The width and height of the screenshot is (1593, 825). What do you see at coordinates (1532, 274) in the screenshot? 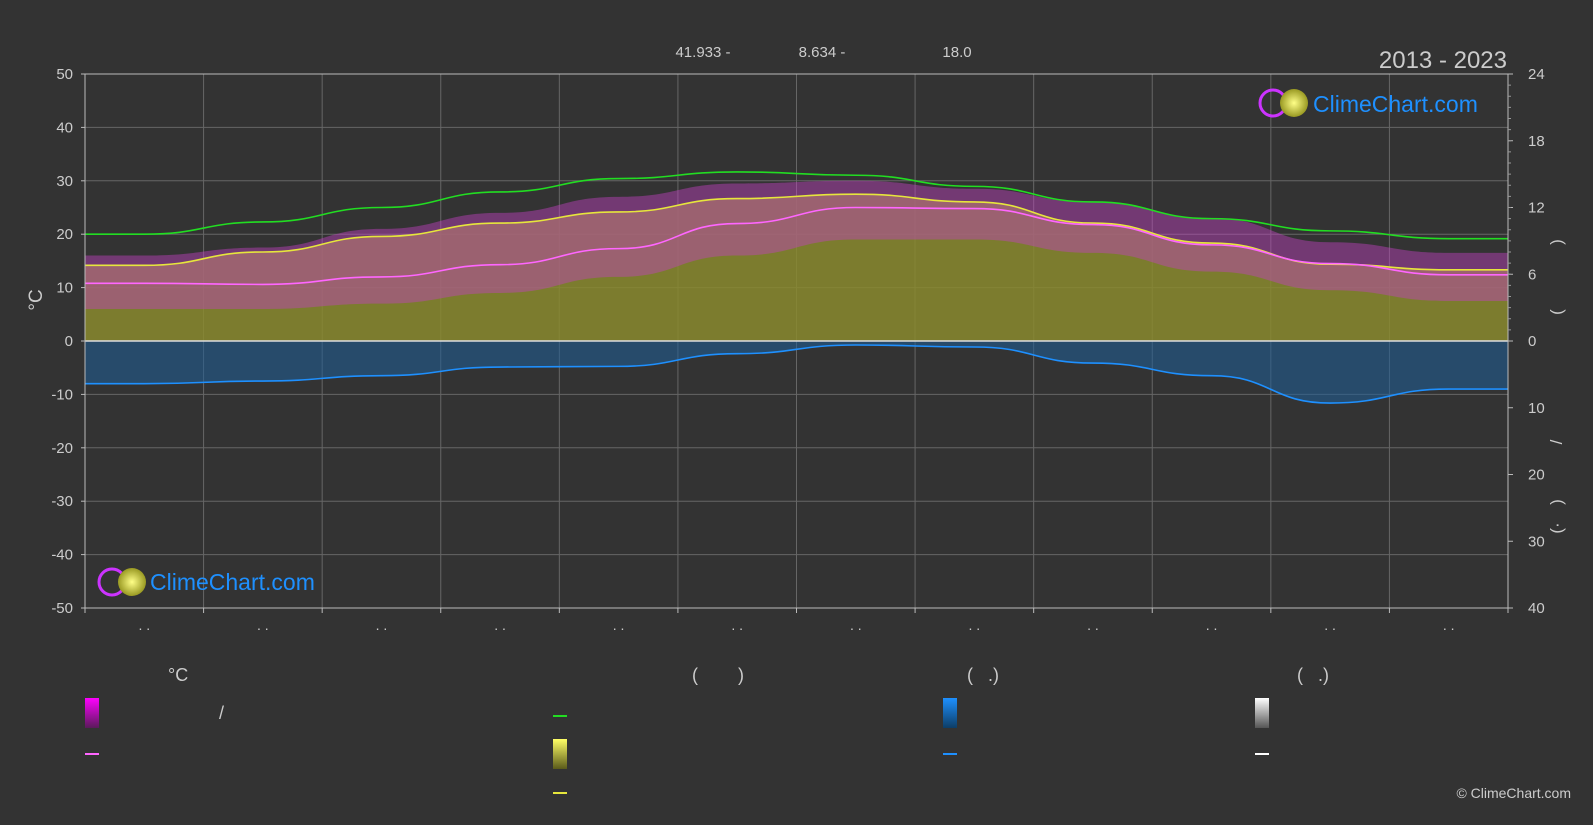
I see `right-tick-label-sun: 6` at bounding box center [1532, 274].